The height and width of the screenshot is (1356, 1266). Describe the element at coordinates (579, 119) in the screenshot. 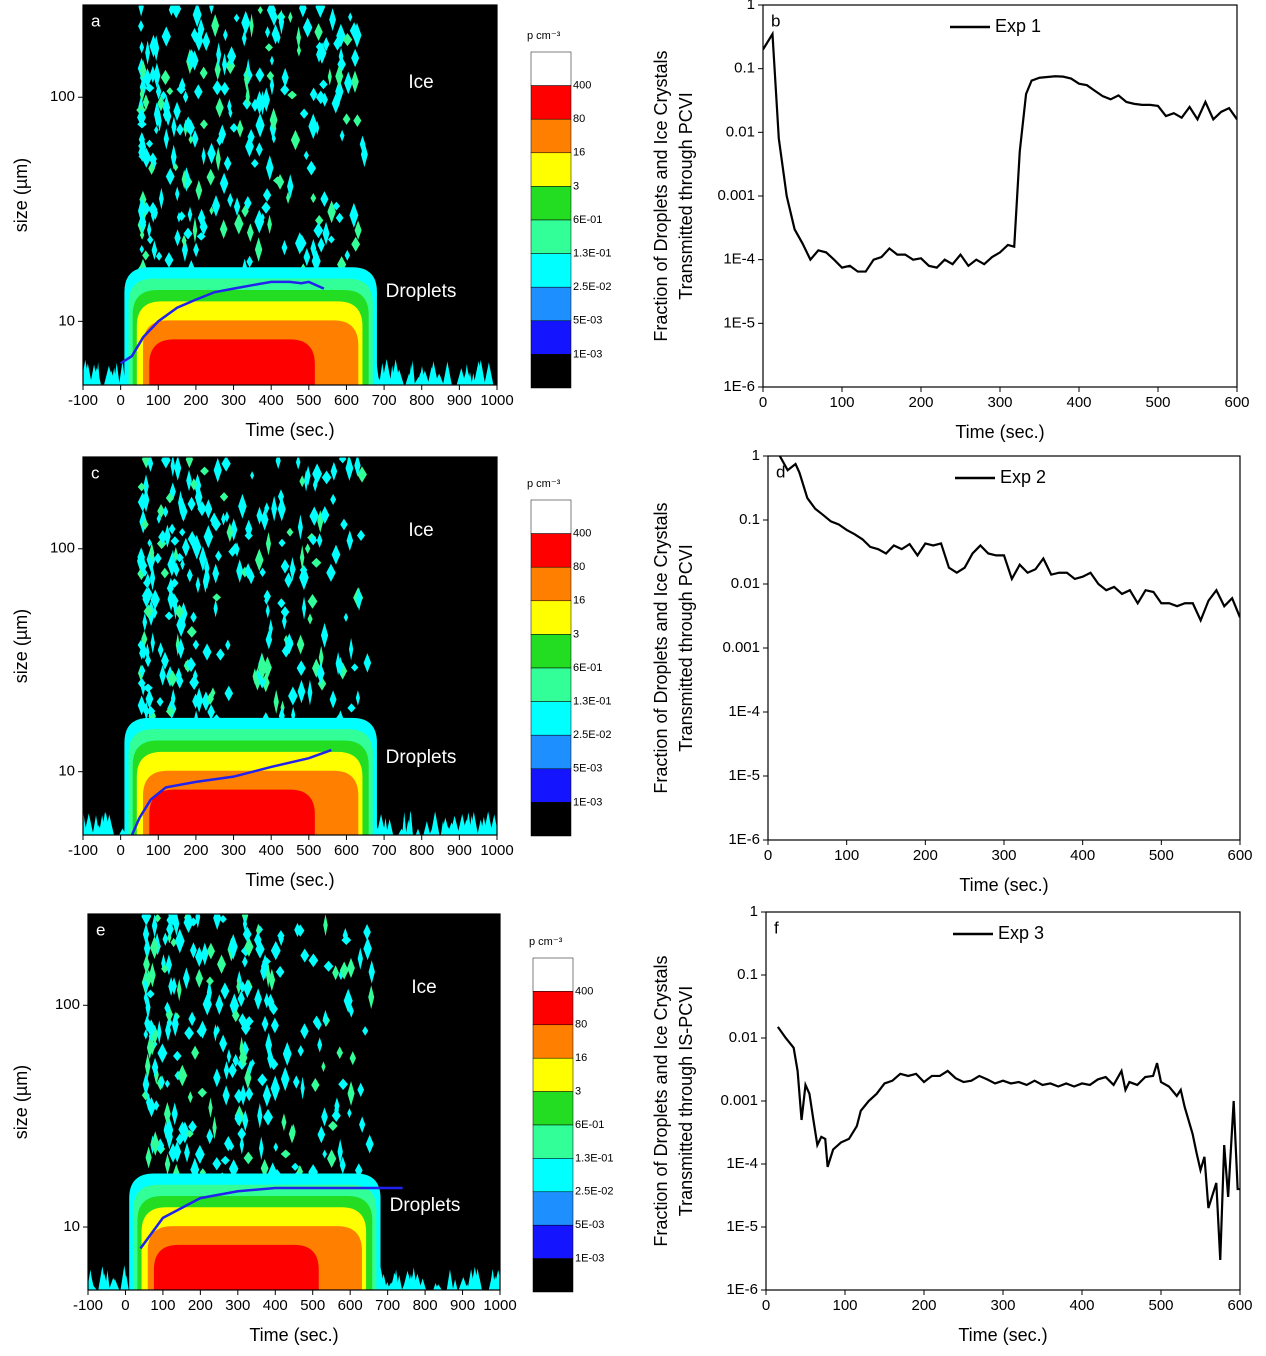

I see `colorbar-label: 80` at that location.